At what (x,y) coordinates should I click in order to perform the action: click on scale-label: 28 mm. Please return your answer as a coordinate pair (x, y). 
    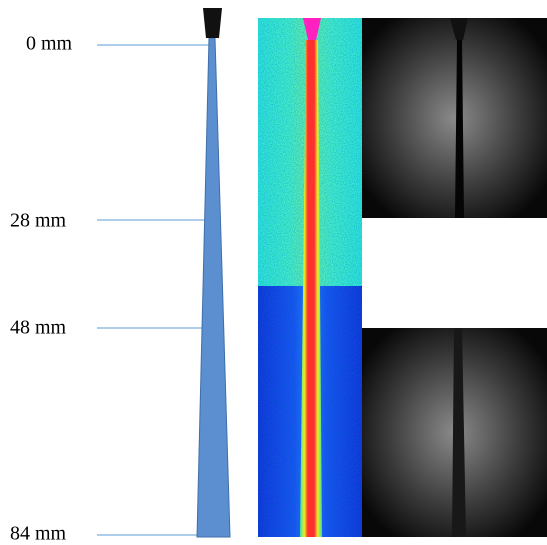
    Looking at the image, I should click on (38, 221).